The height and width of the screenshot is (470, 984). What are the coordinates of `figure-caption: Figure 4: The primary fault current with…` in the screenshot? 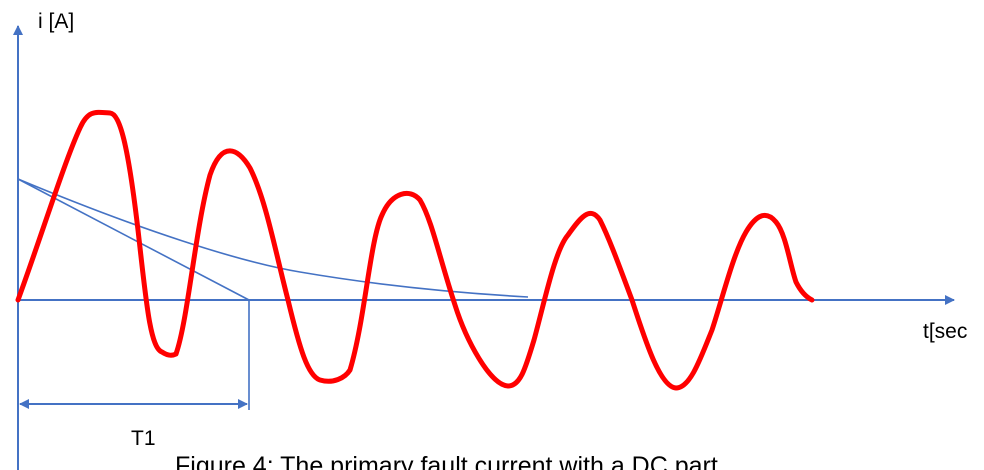 It's located at (446, 461).